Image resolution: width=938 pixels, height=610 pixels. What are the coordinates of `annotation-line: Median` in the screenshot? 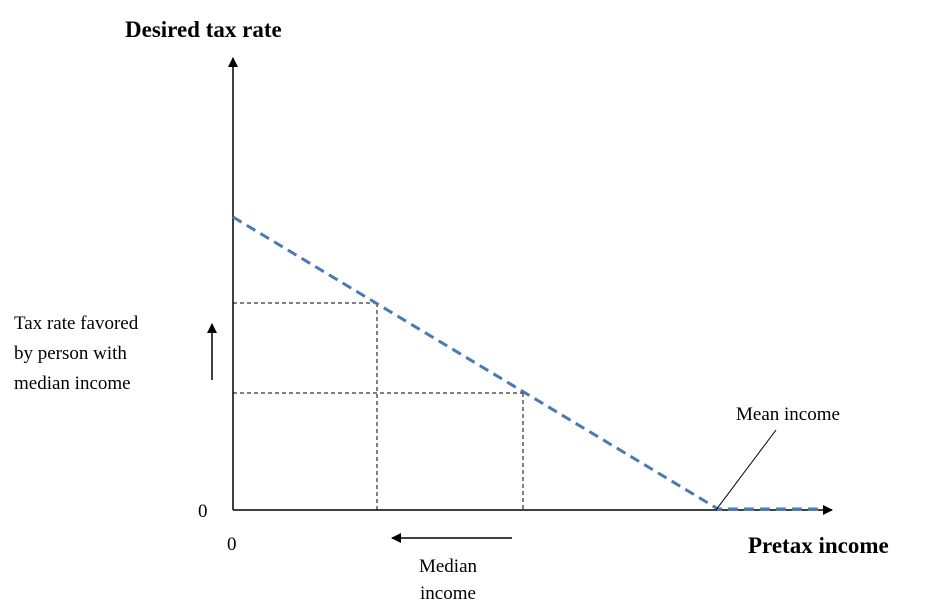 It's located at (448, 566).